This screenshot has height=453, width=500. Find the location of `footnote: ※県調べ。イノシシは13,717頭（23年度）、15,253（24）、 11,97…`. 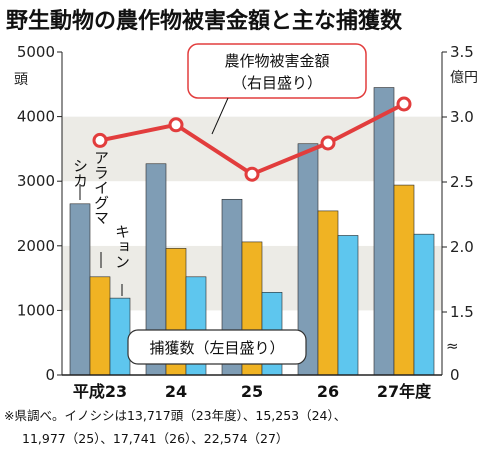

footnote: ※県調べ。イノシシは13,717頭（23年度）、15,253（24）、 11,97… is located at coordinates (175, 427).